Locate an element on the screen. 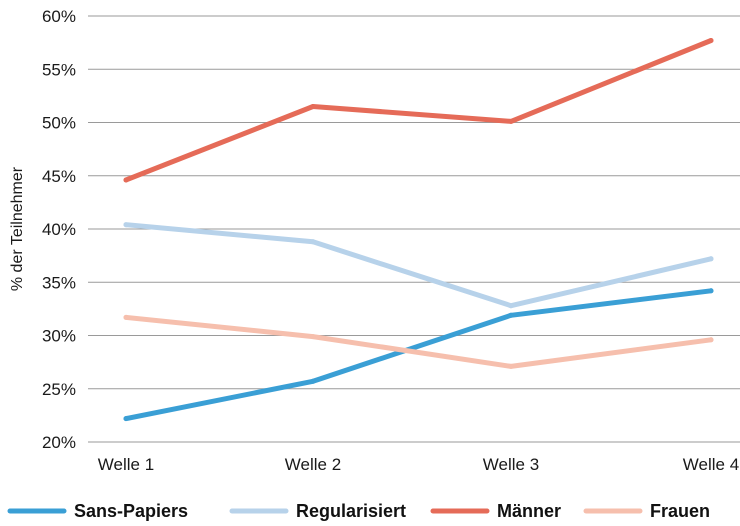  legend-item: Sans-Papiers is located at coordinates (97, 511).